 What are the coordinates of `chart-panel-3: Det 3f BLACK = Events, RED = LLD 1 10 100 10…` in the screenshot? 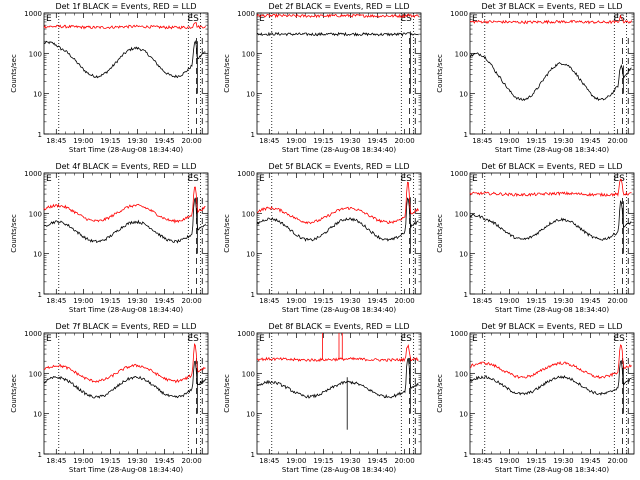 It's located at (535, 78).